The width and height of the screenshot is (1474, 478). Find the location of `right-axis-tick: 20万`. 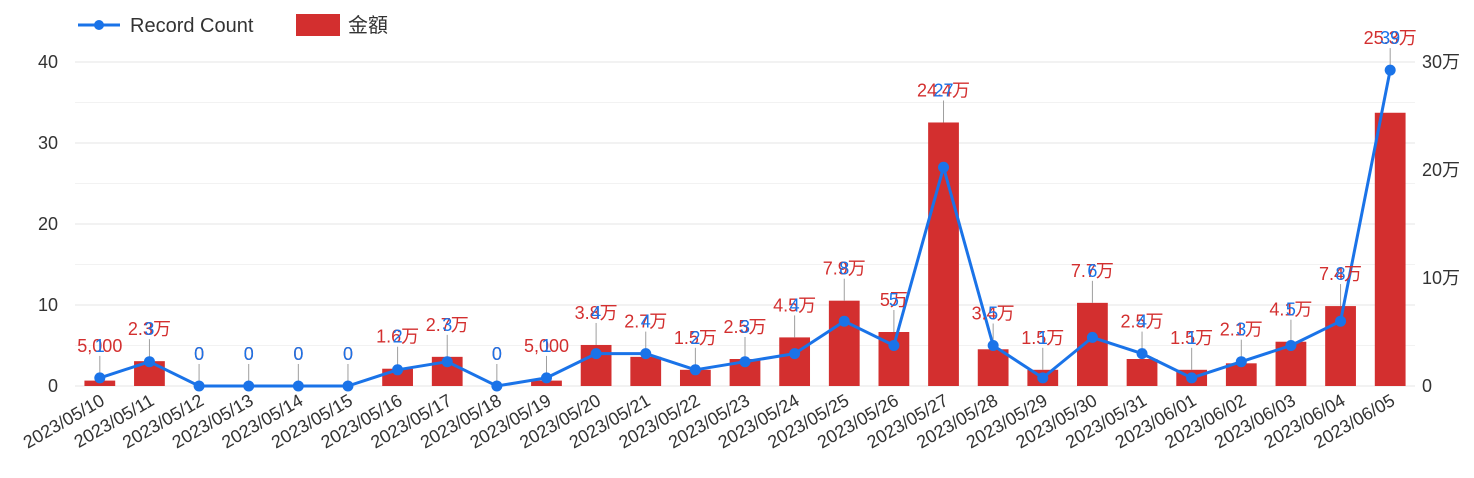

right-axis-tick: 20万 is located at coordinates (1441, 170).